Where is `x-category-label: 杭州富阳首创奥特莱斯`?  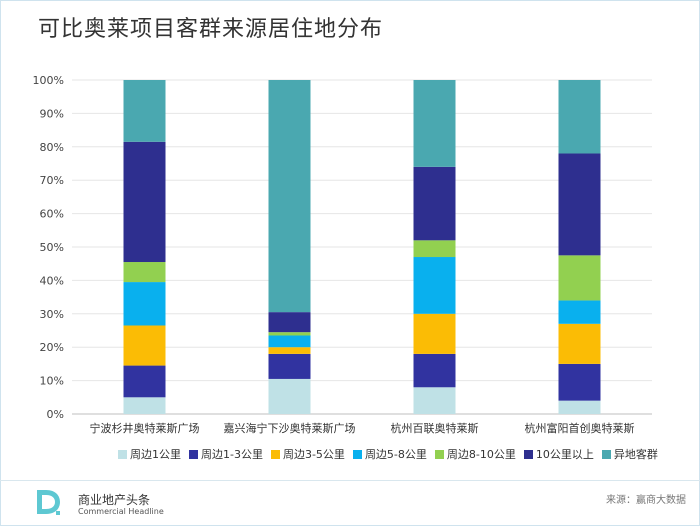
x-category-label: 杭州富阳首创奥特莱斯 is located at coordinates (580, 428).